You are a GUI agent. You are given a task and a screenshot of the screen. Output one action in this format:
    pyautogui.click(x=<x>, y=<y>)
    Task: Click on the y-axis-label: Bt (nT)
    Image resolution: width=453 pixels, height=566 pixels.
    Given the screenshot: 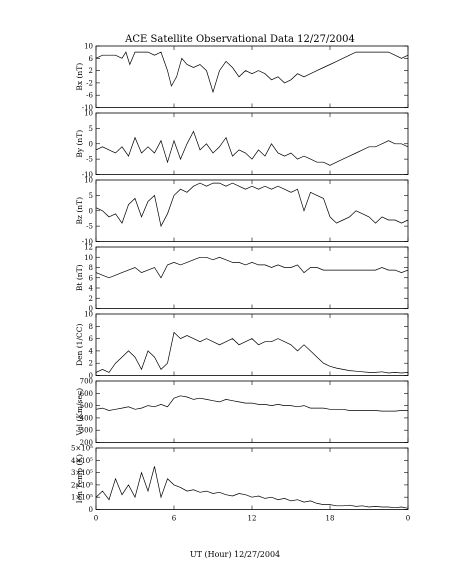 What is the action you would take?
    pyautogui.click(x=79, y=277)
    